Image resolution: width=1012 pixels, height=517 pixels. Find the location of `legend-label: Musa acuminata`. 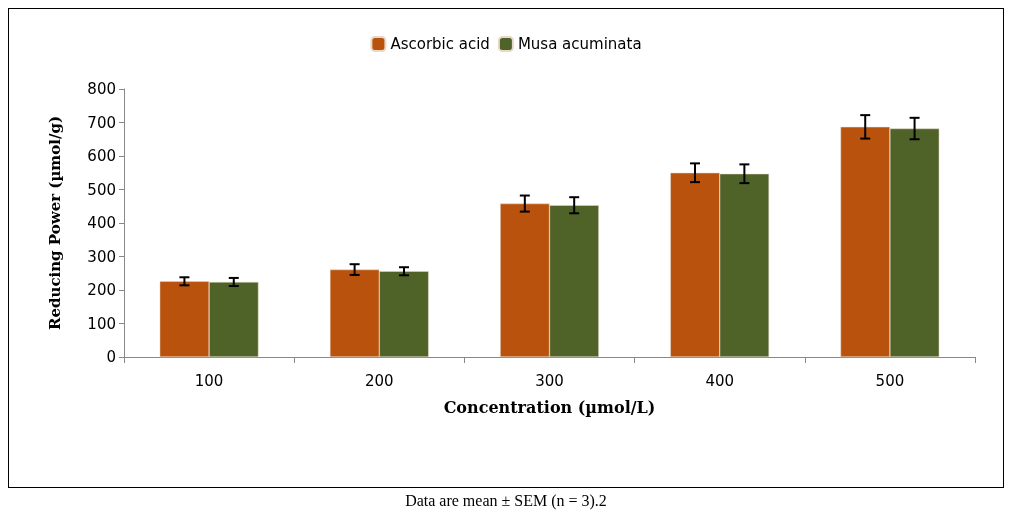

legend-label: Musa acuminata is located at coordinates (579, 44).